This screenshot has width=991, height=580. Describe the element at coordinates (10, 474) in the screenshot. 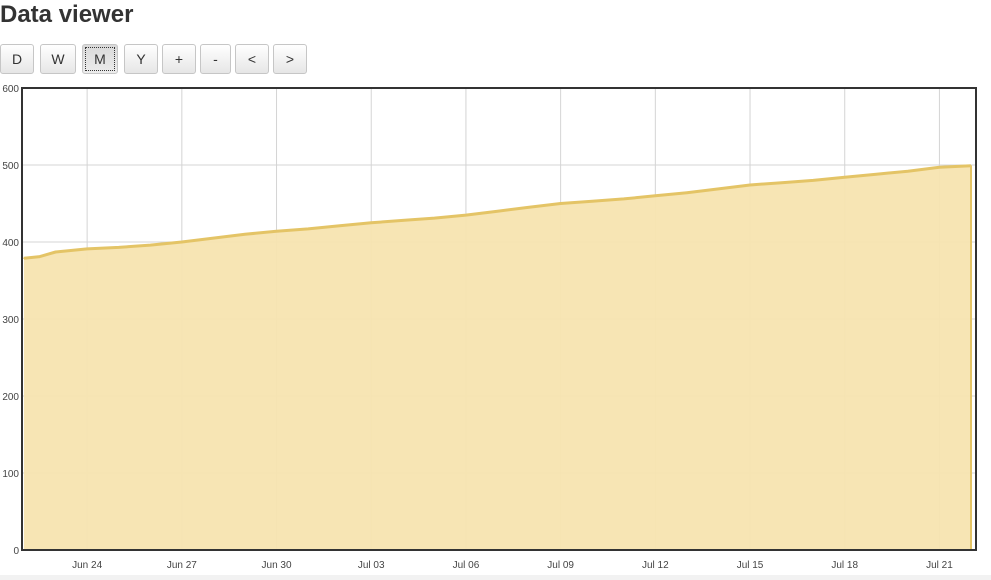

I see `y-tick-label: 100` at that location.